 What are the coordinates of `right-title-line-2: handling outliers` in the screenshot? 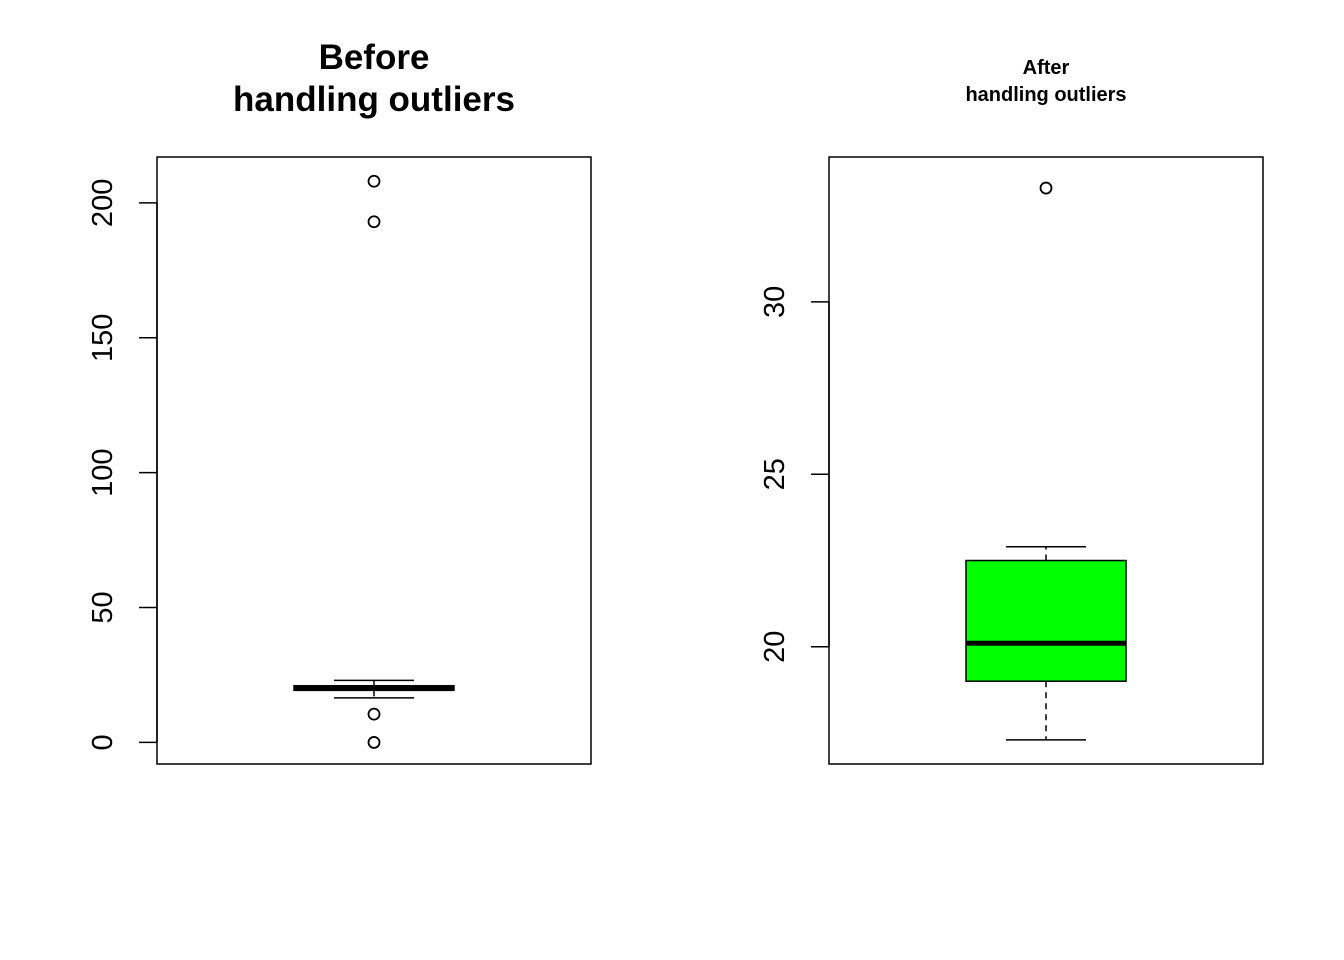 It's located at (1046, 95).